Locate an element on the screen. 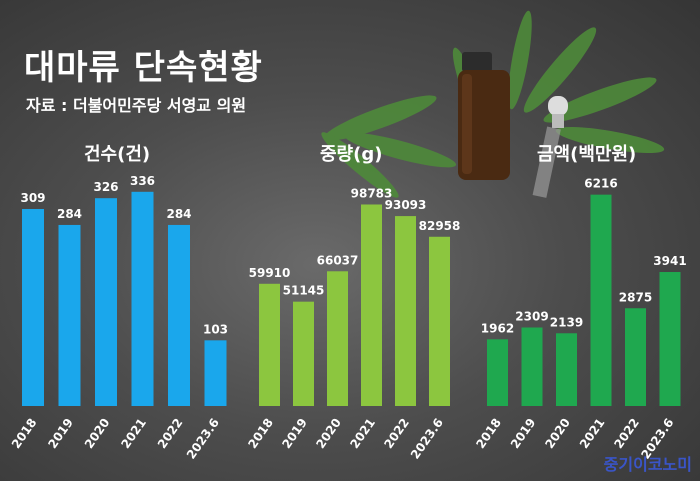 Image resolution: width=700 pixels, height=481 pixels. value-label: 93093 is located at coordinates (406, 205).